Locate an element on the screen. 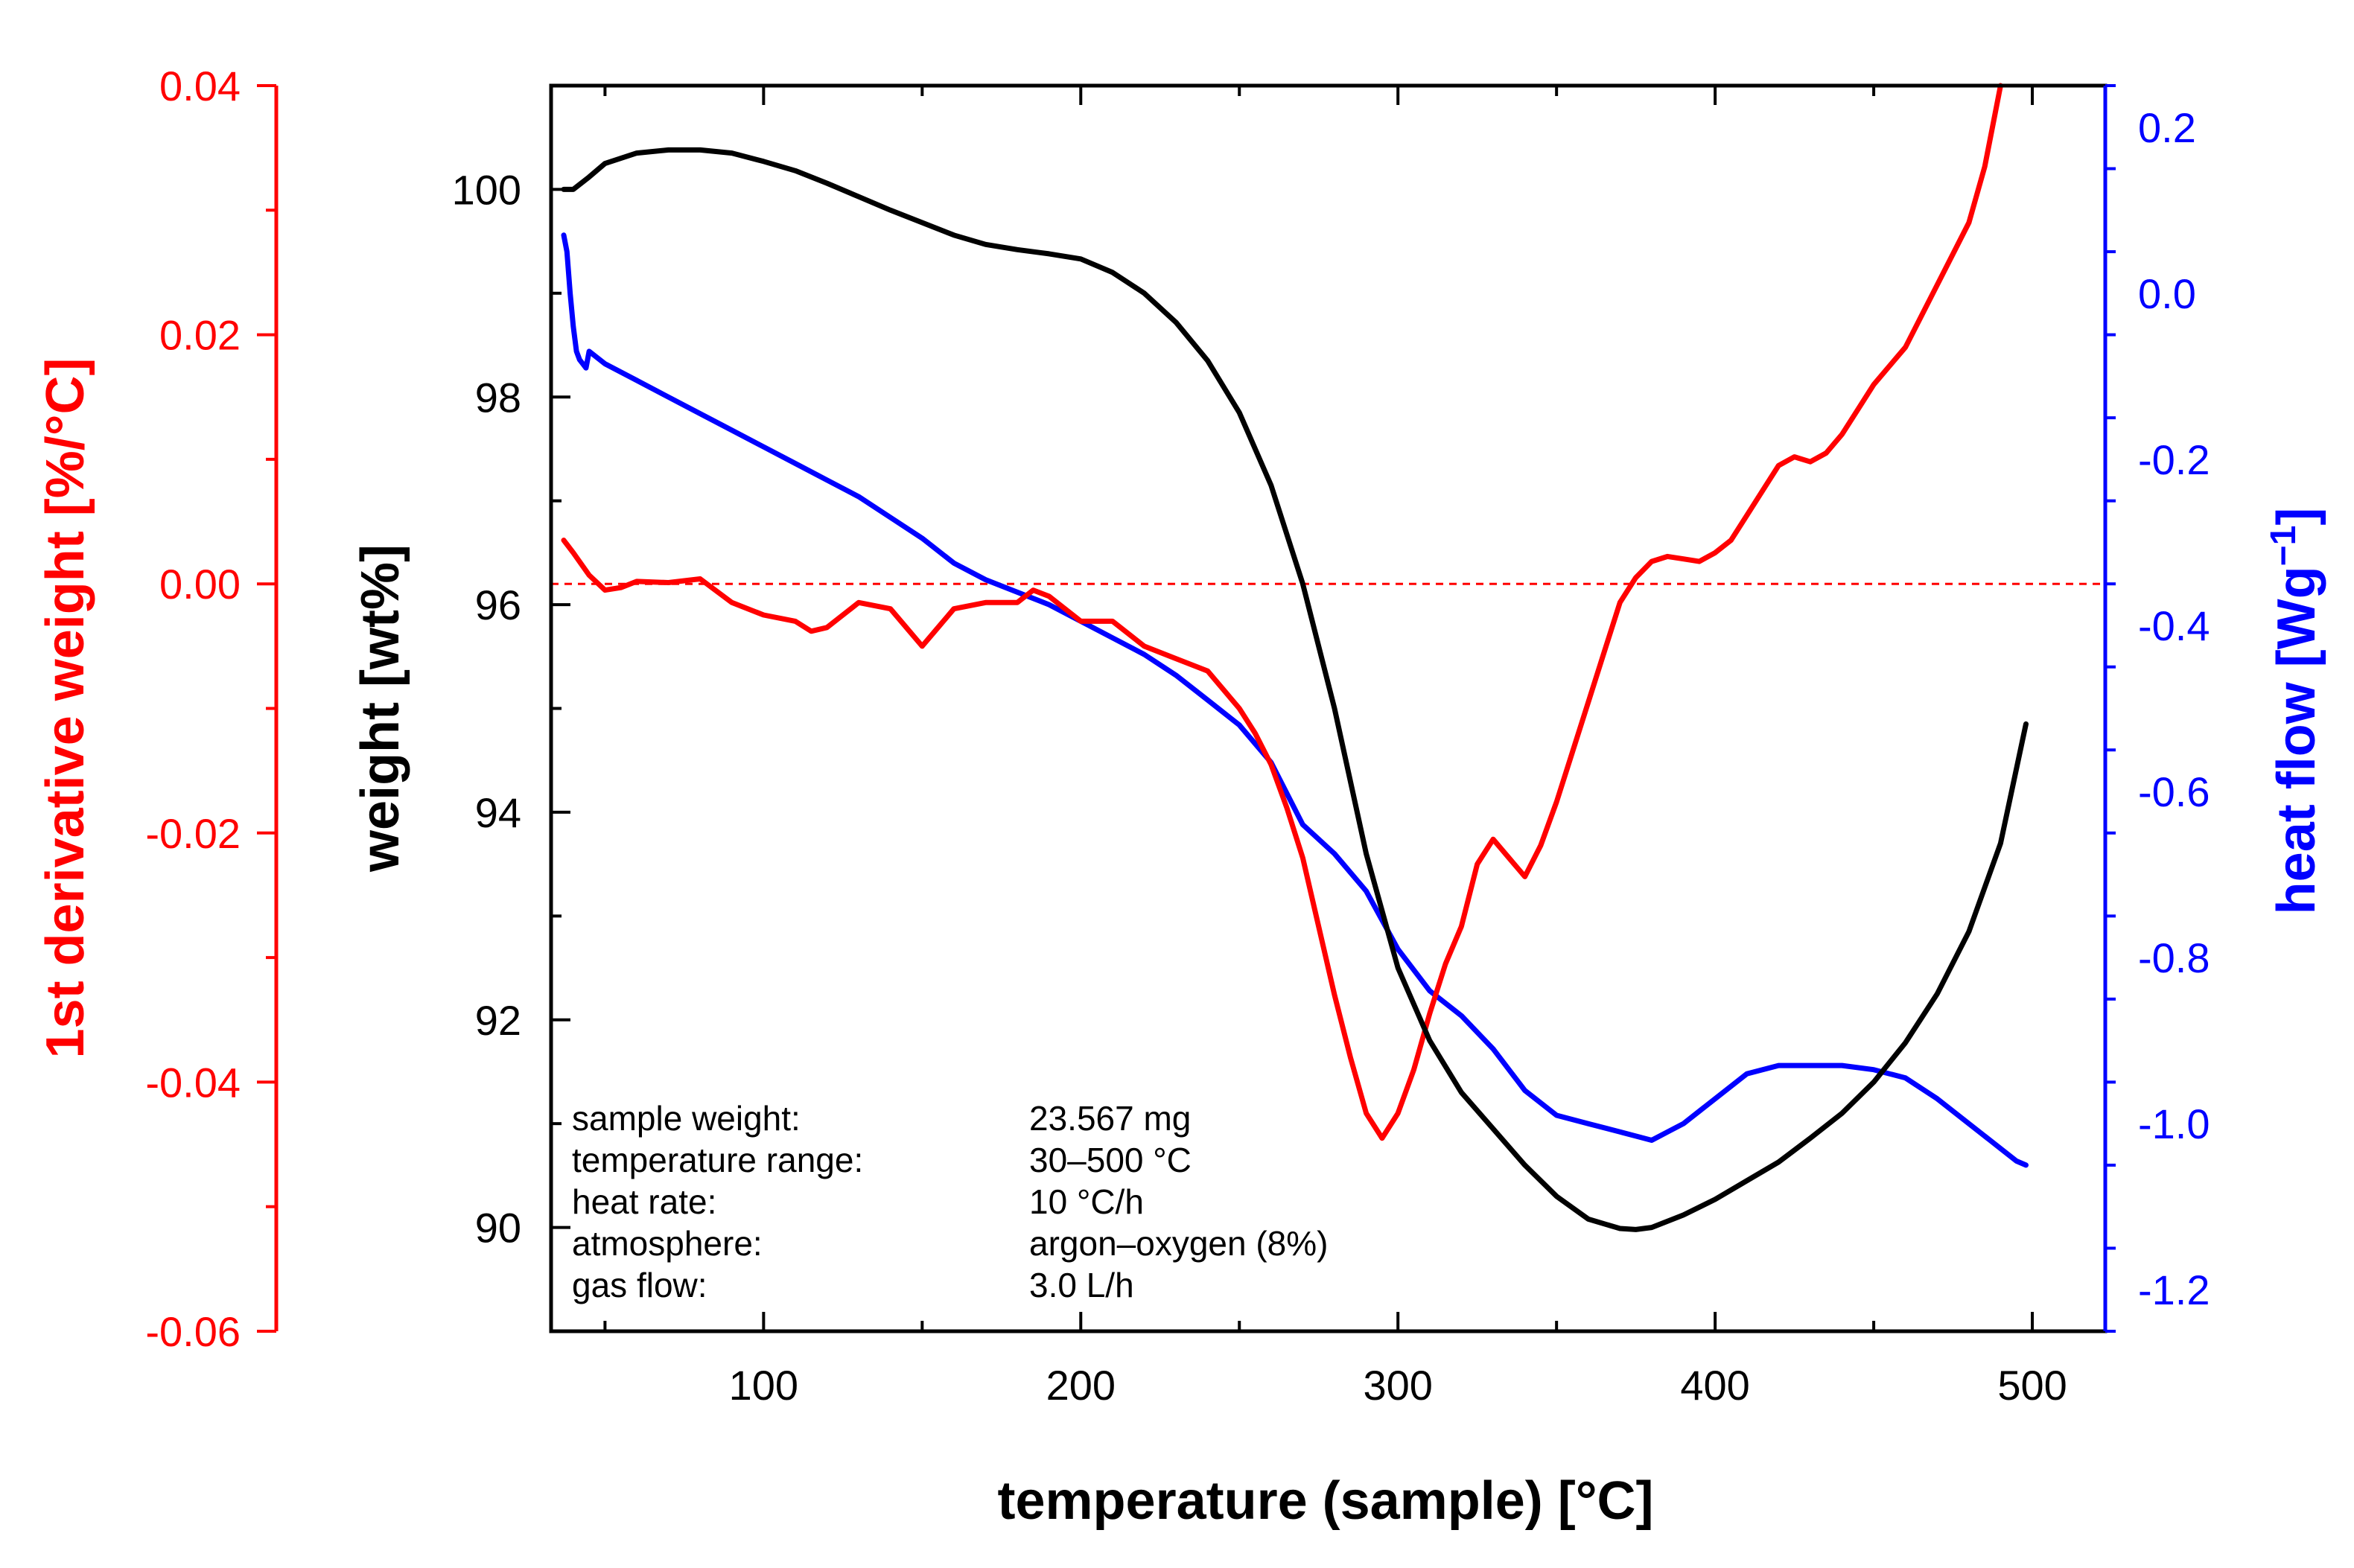 This screenshot has height=1568, width=2354. x-tick-label: 100 is located at coordinates (763, 1385).